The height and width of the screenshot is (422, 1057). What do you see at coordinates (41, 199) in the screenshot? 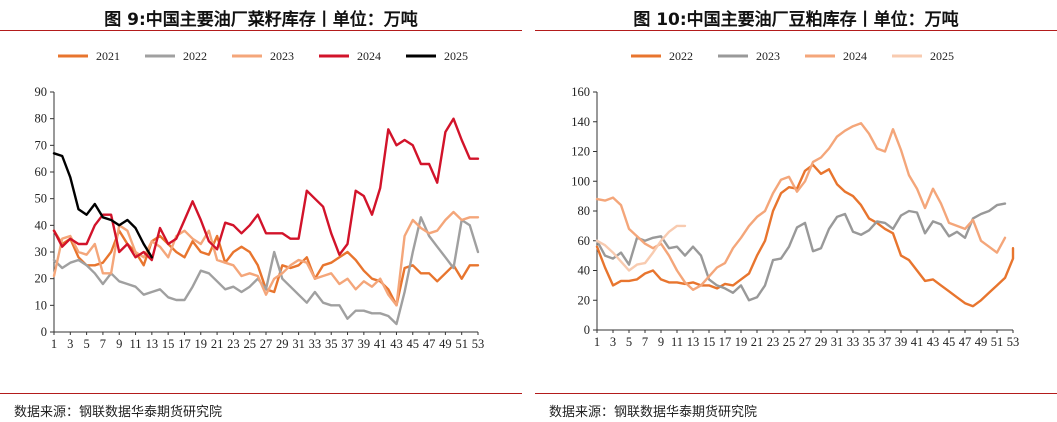
I see `y-tick-label: 50` at bounding box center [41, 199].